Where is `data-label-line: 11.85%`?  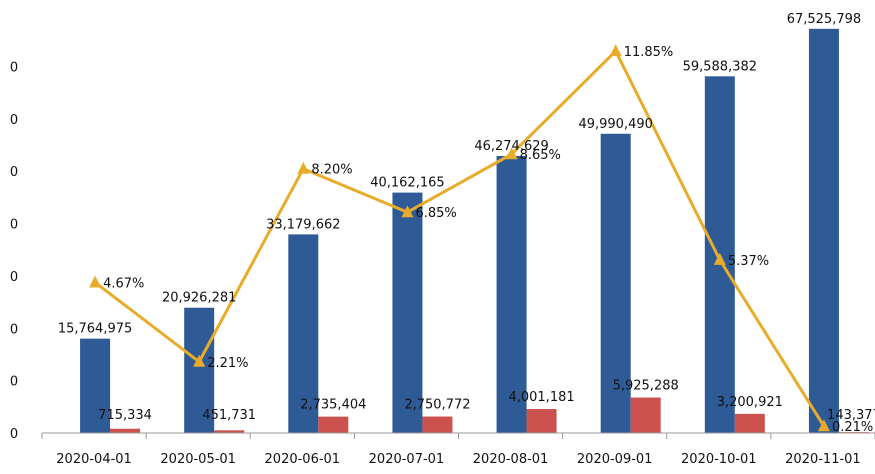
data-label-line: 11.85% is located at coordinates (649, 52).